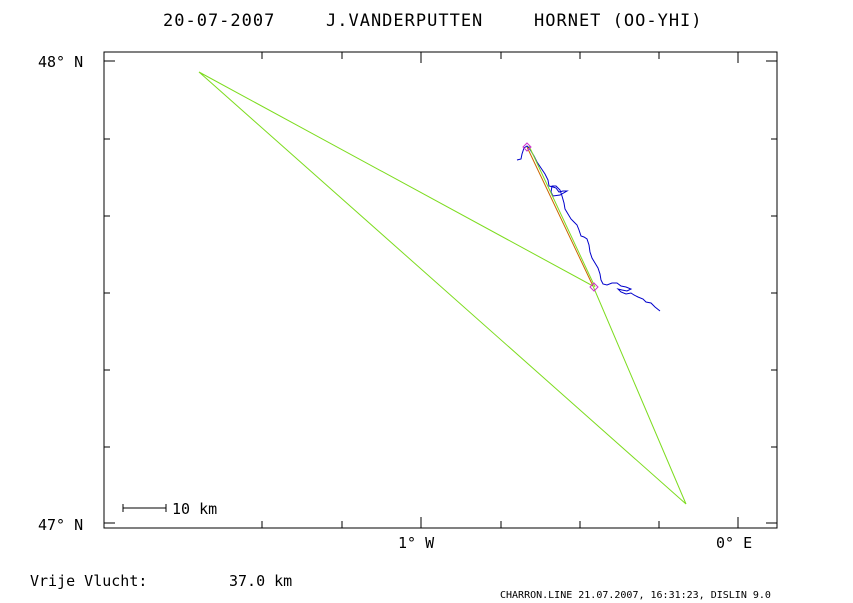 Image resolution: width=853 pixels, height=603 pixels. Describe the element at coordinates (219, 21) in the screenshot. I see `flight-date: 20-07-2007` at that location.